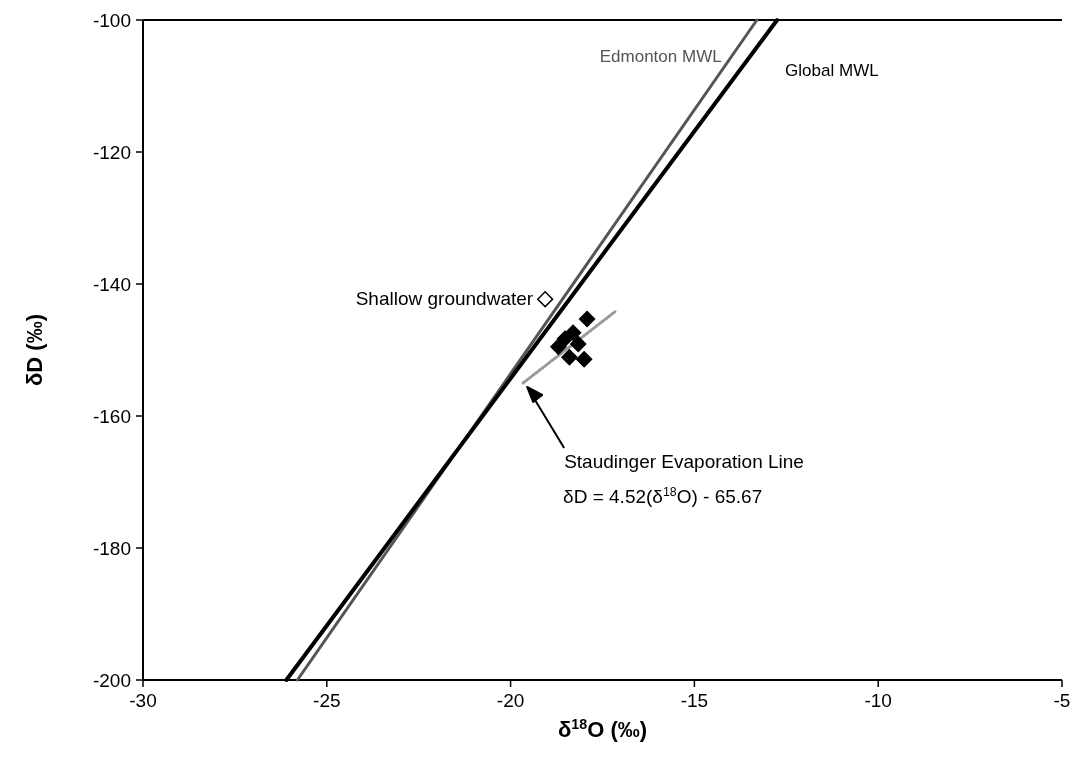  What do you see at coordinates (660, 56) in the screenshot?
I see `series-label: Edmonton MWL` at bounding box center [660, 56].